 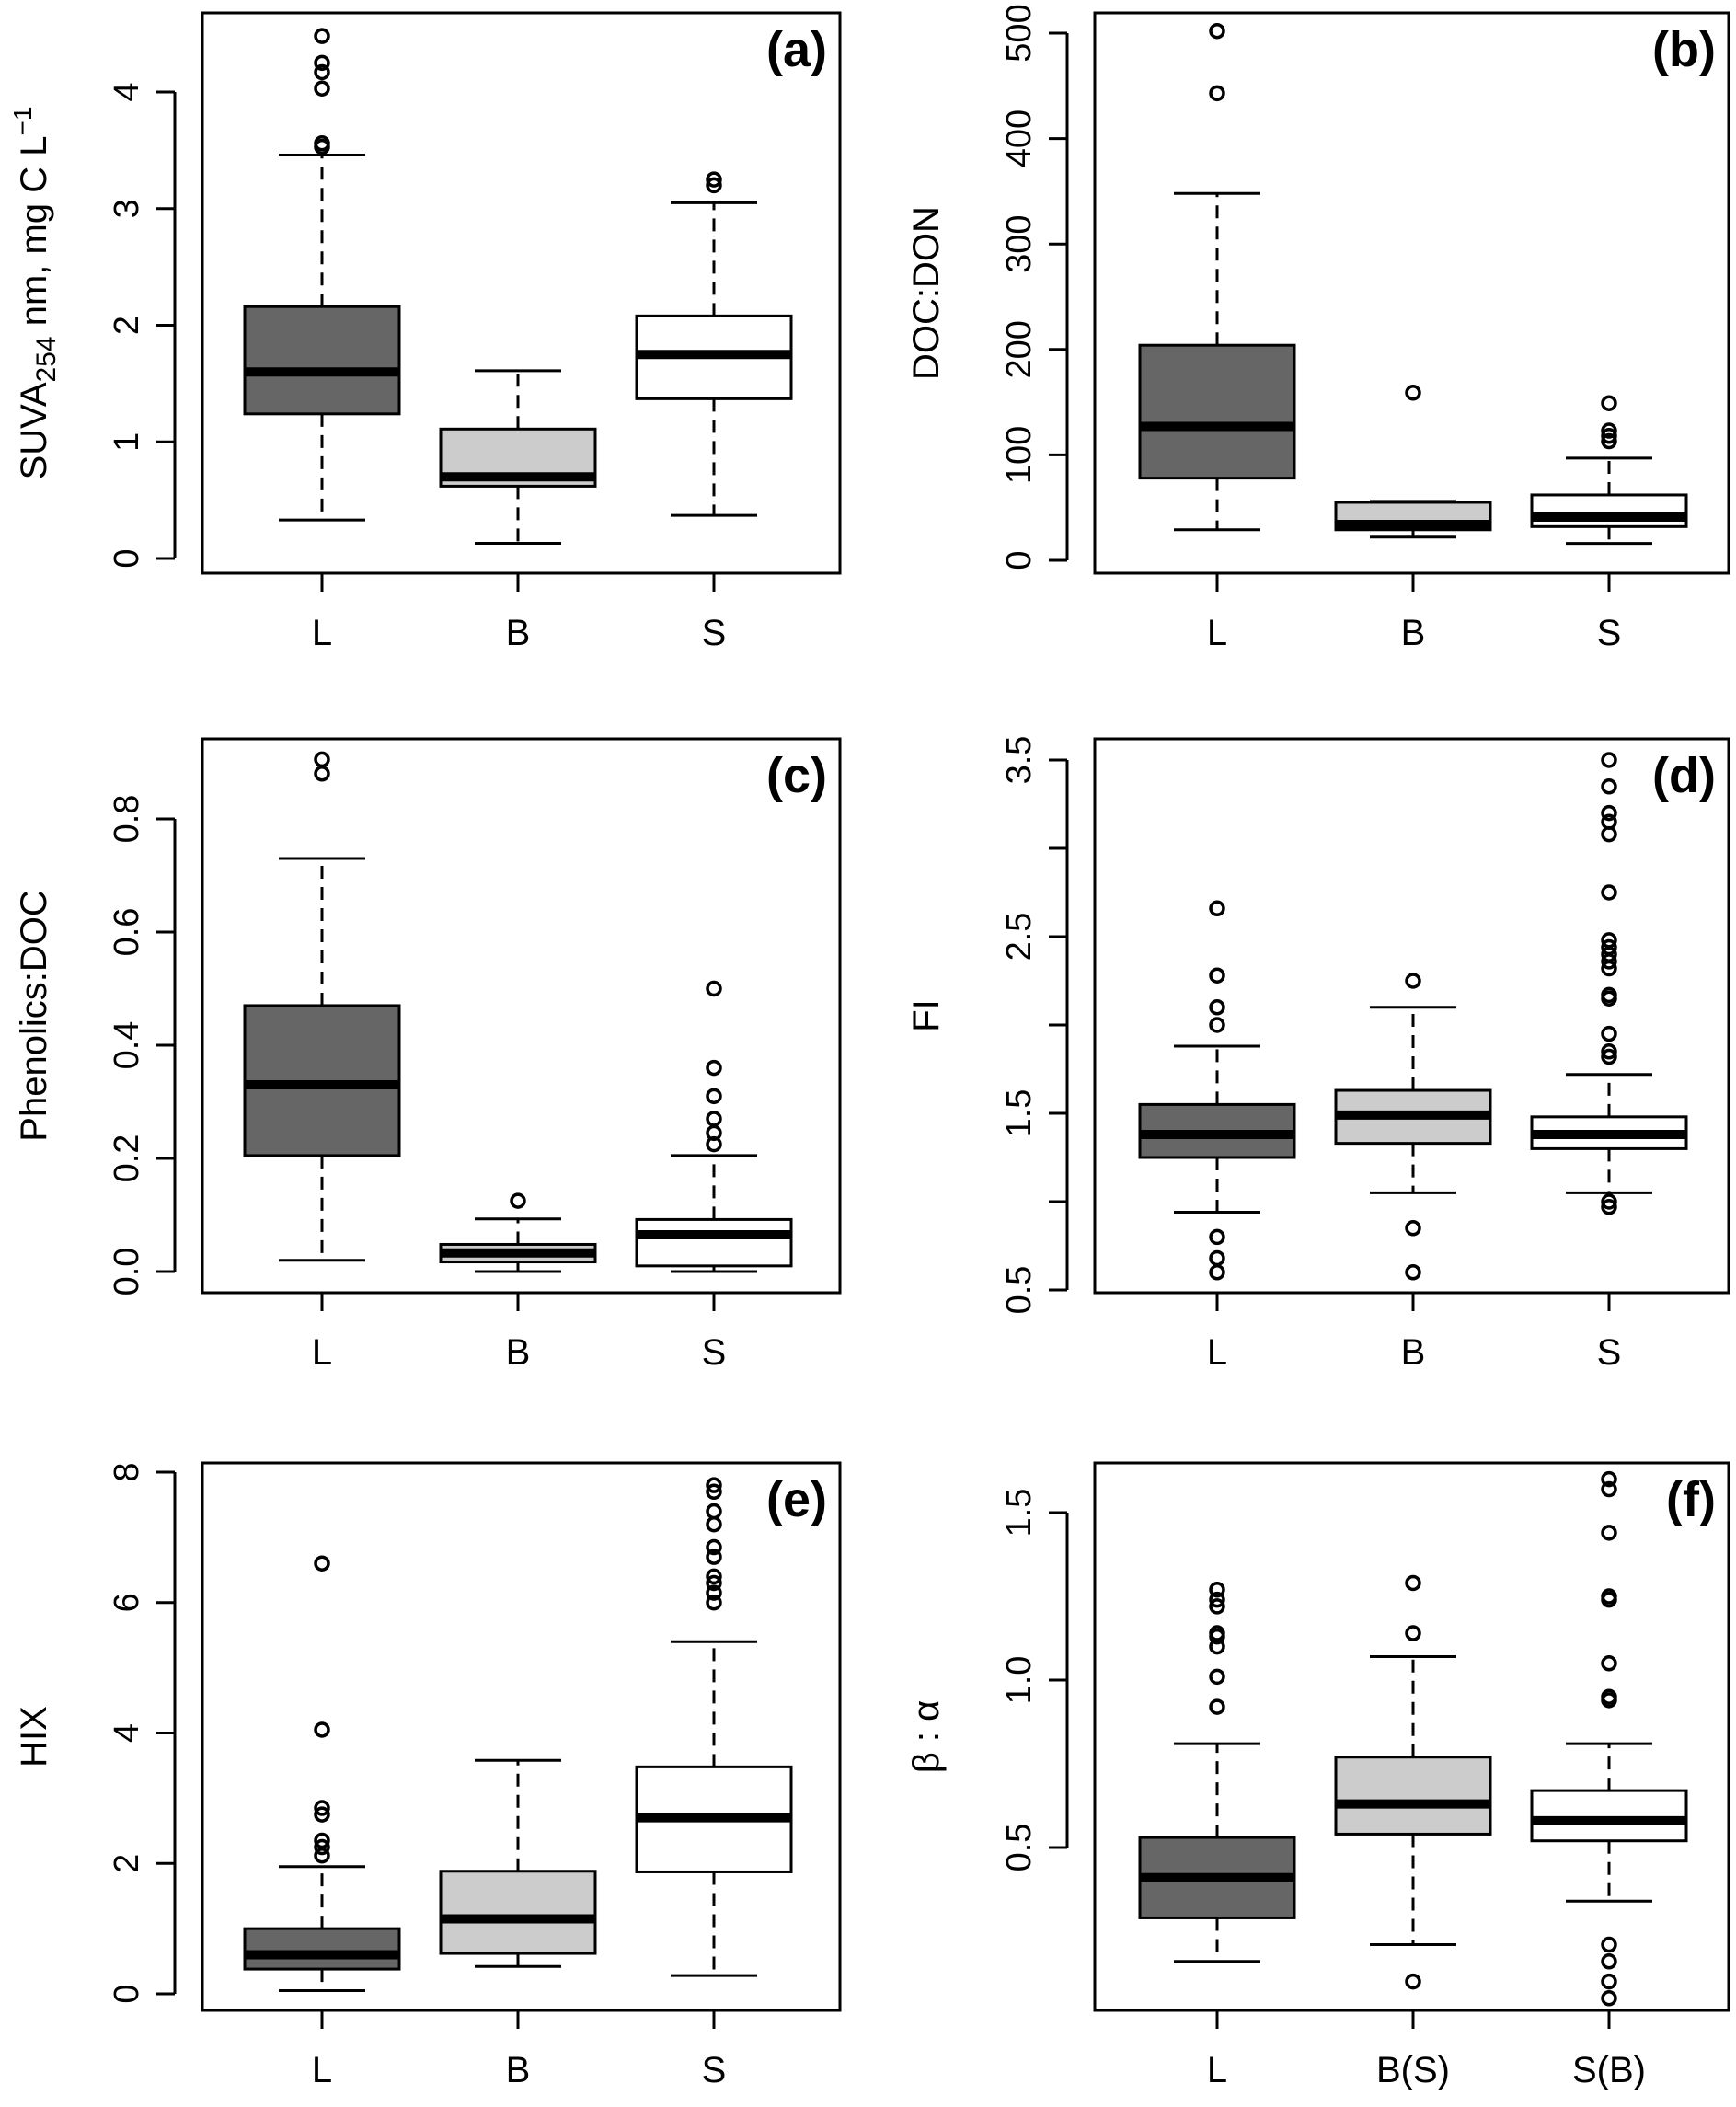 What do you see at coordinates (46, 359) in the screenshot?
I see `y-axis-title-subscript: 254` at bounding box center [46, 359].